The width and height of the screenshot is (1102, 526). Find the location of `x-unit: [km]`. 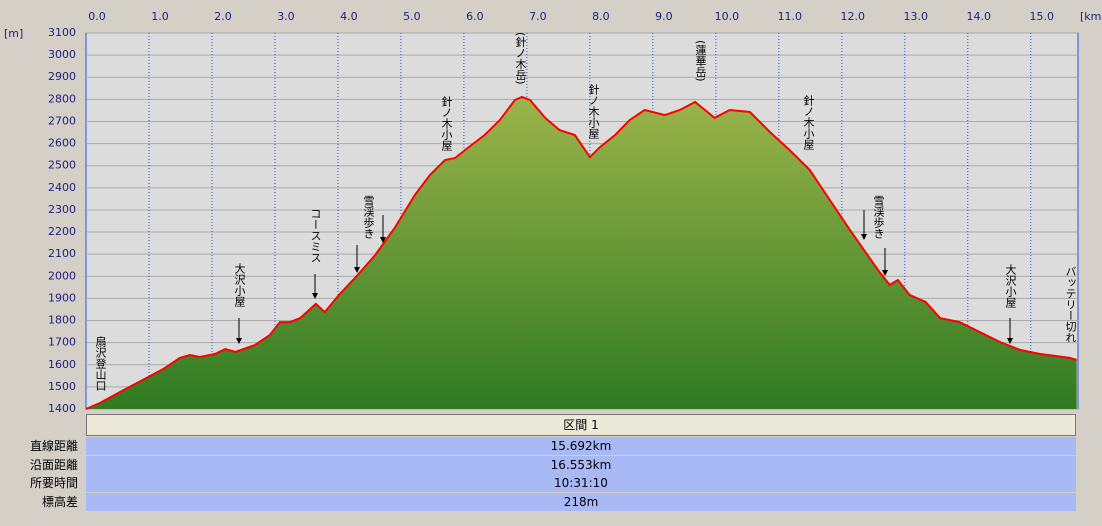

x-unit: [km] is located at coordinates (1091, 16).